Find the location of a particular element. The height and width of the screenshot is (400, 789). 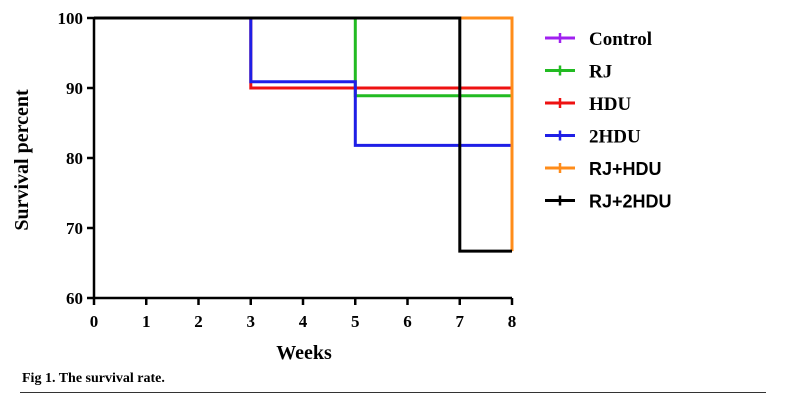

legend-label: RJ+HDU is located at coordinates (625, 169).